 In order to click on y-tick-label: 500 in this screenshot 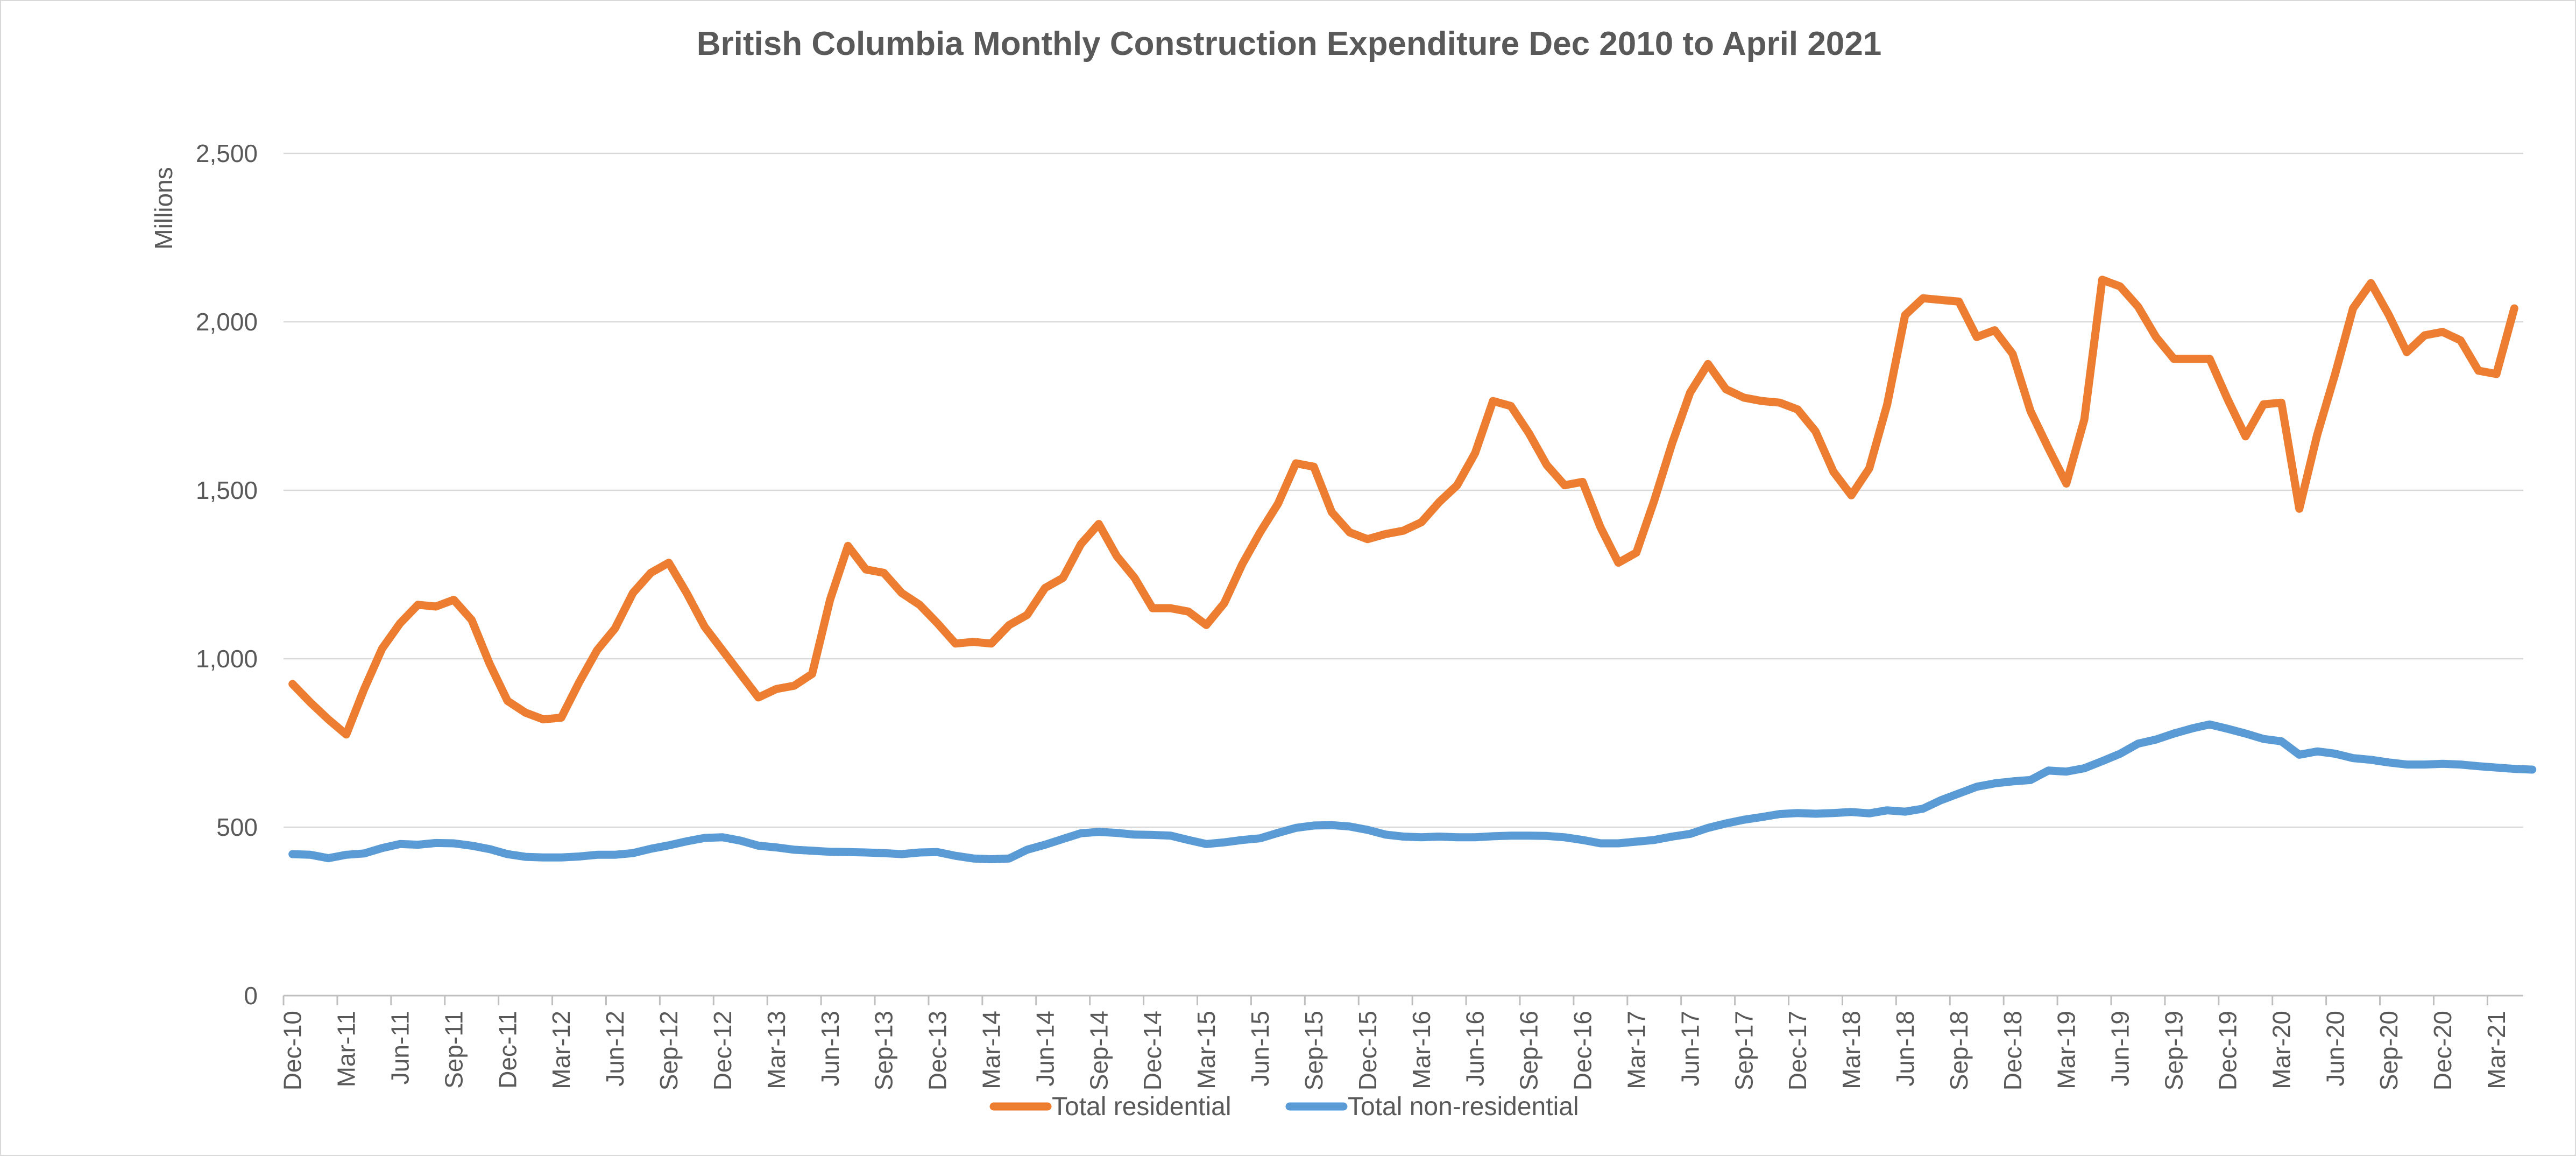, I will do `click(237, 827)`.